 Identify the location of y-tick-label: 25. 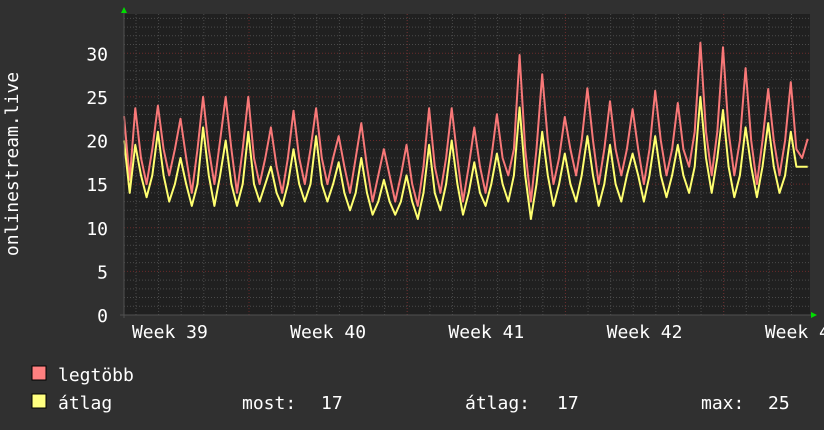
(97, 98).